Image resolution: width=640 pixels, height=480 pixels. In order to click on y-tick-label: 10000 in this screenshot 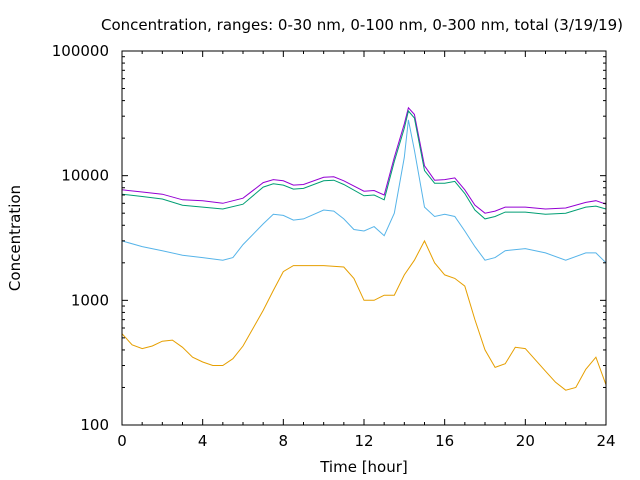, I will do `click(85, 176)`.